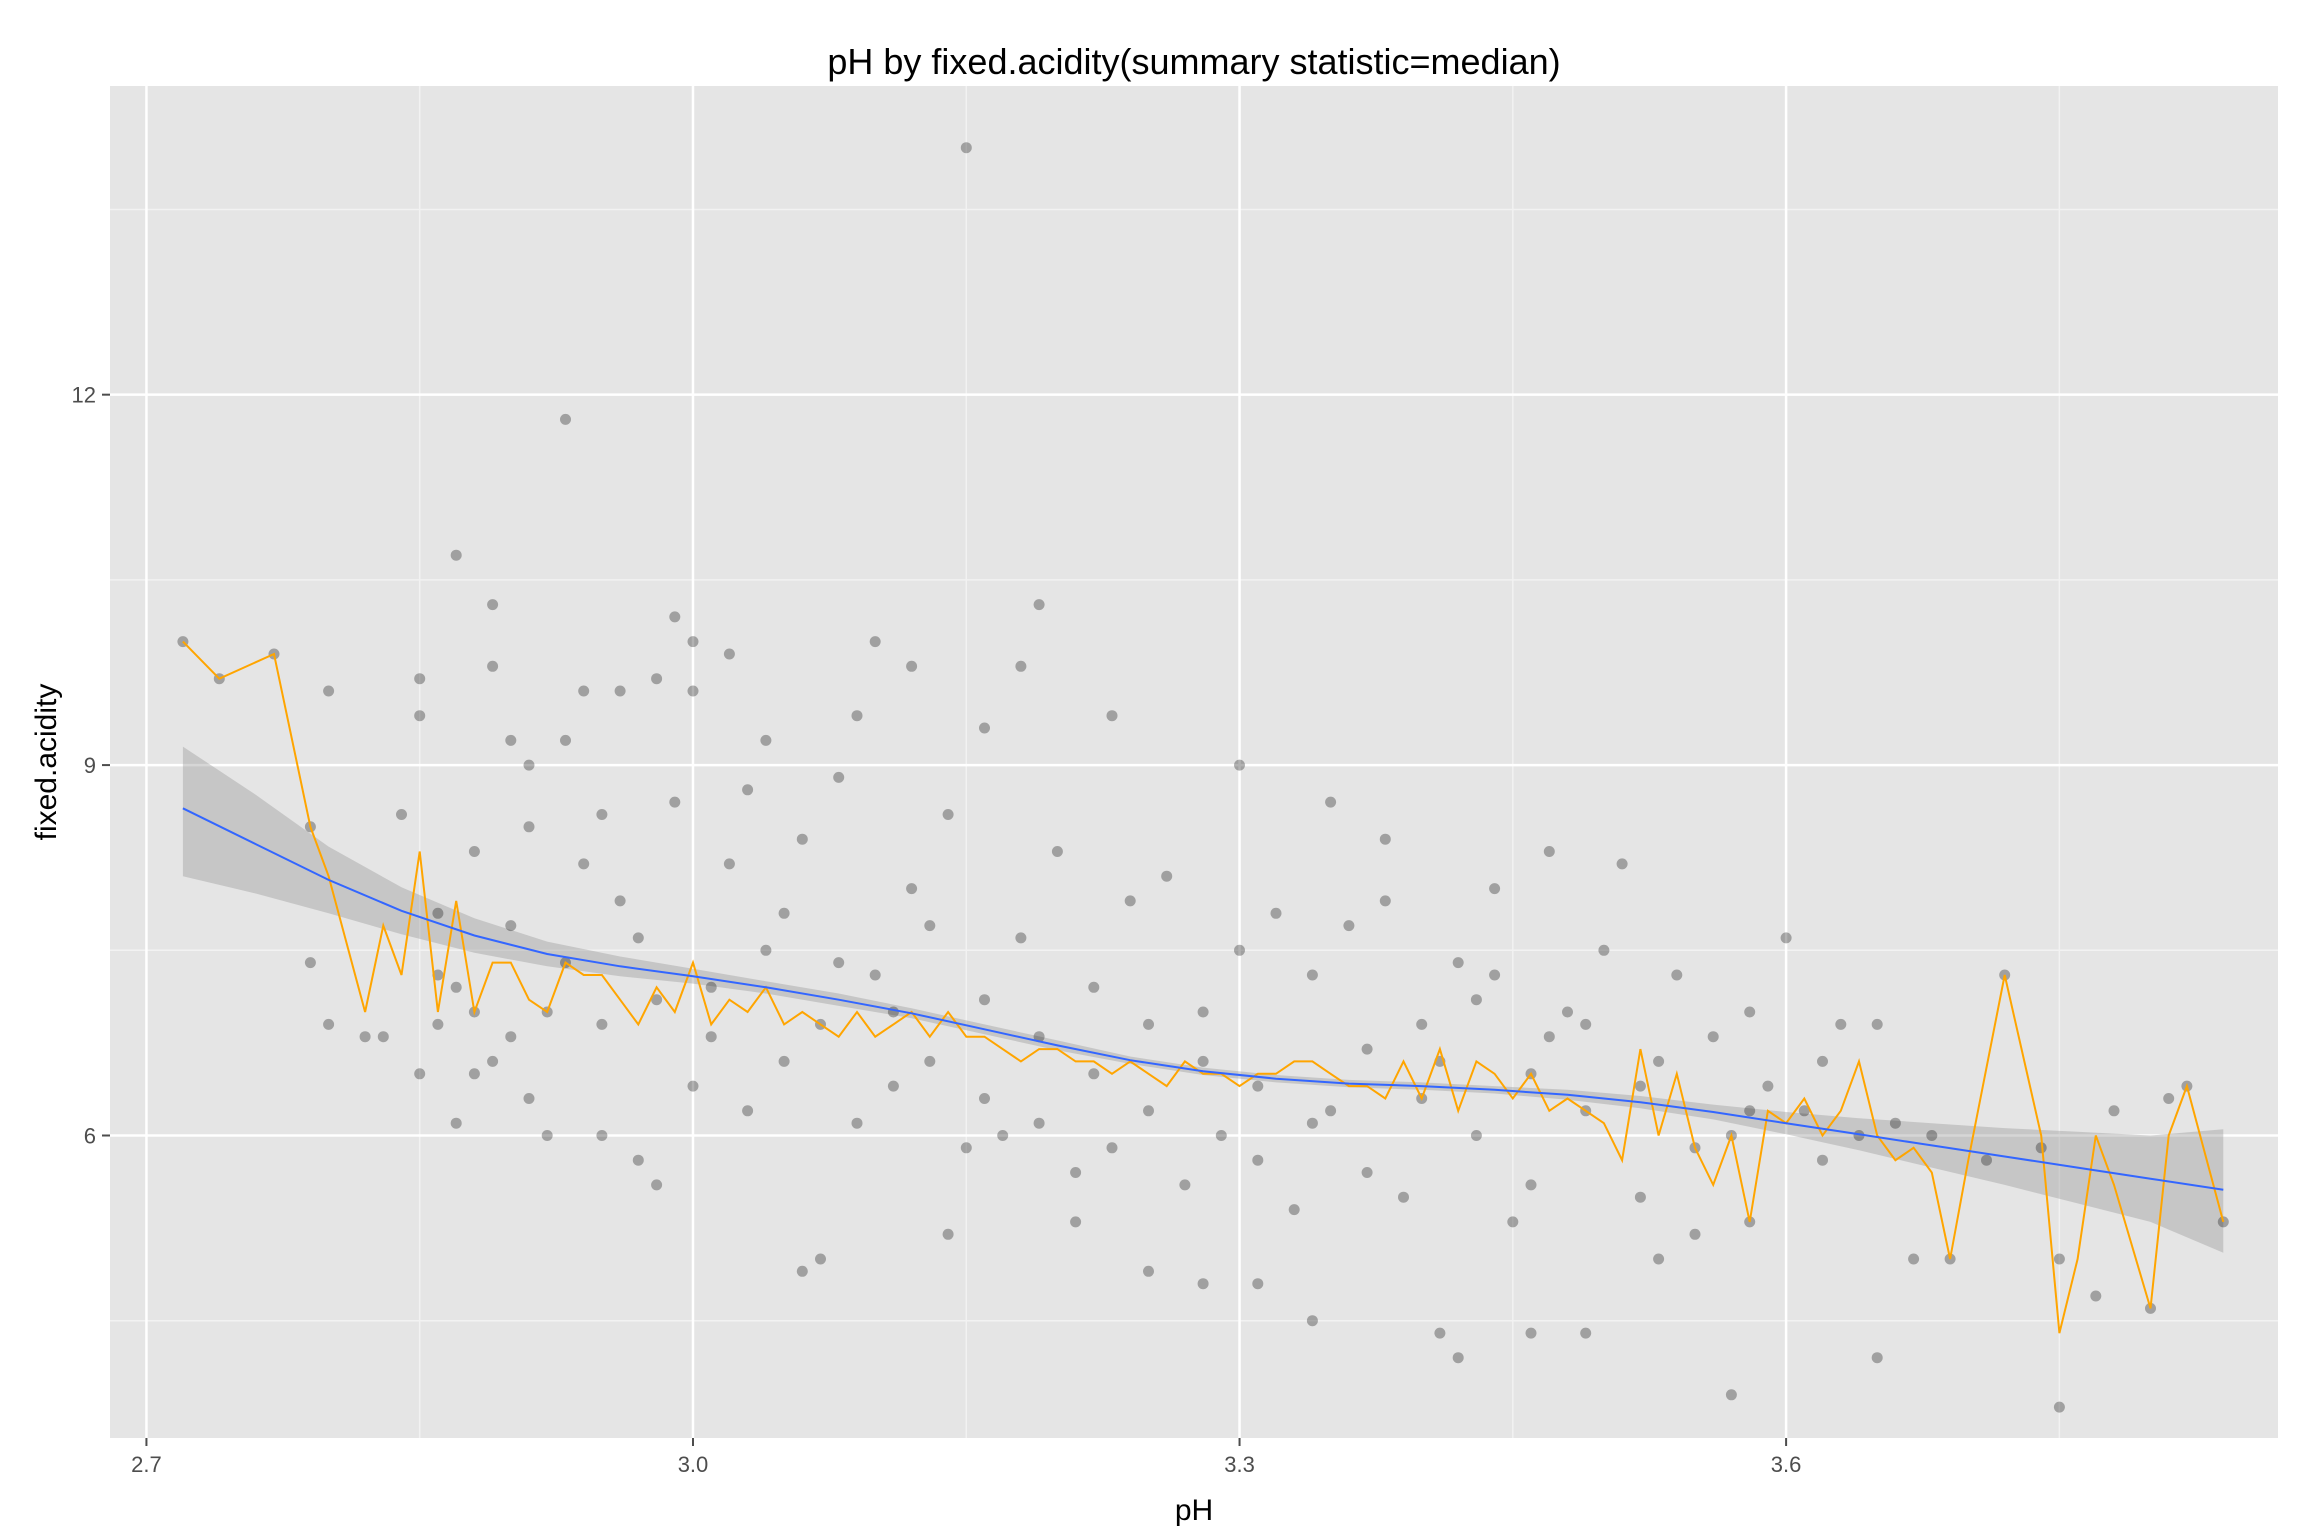 This screenshot has width=2304, height=1536. What do you see at coordinates (146, 1464) in the screenshot?
I see `x-tick-label: 2.7` at bounding box center [146, 1464].